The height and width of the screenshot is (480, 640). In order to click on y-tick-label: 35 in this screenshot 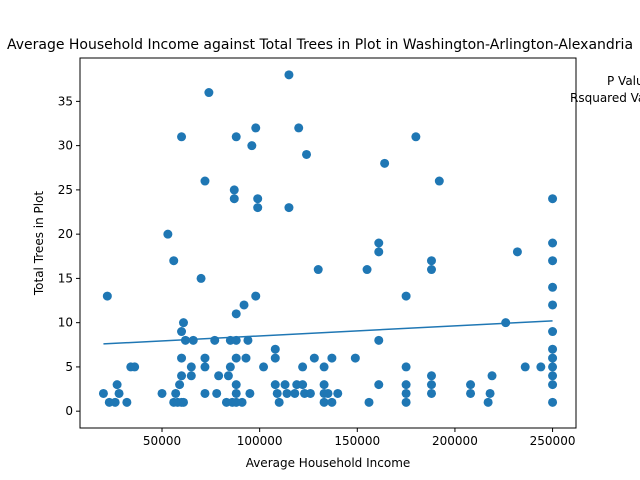, I will do `click(65, 101)`.